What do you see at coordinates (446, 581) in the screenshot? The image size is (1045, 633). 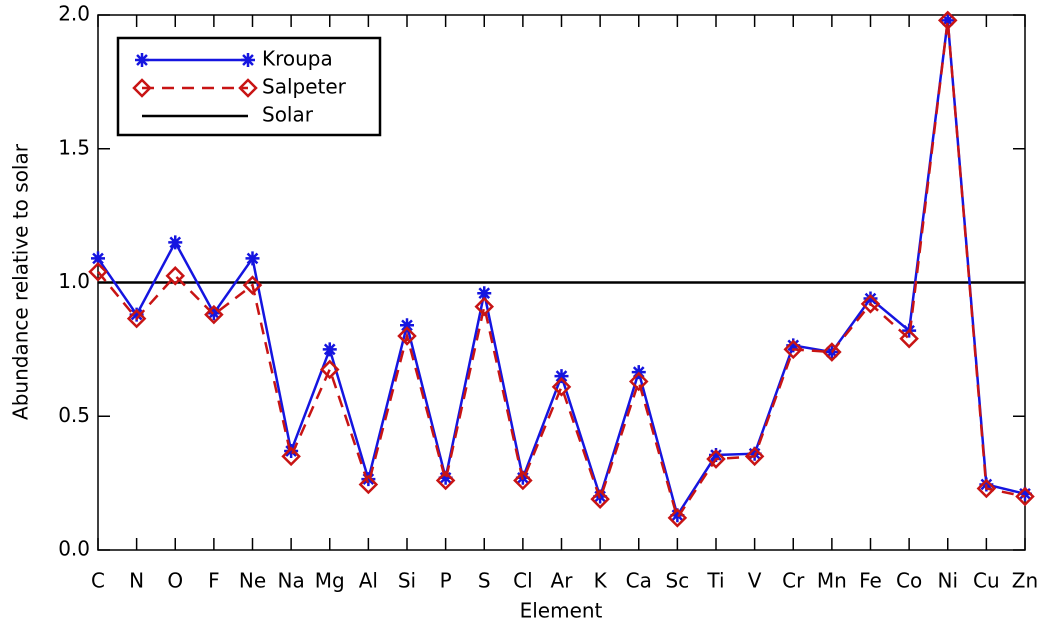 I see `x-tick-label: P` at bounding box center [446, 581].